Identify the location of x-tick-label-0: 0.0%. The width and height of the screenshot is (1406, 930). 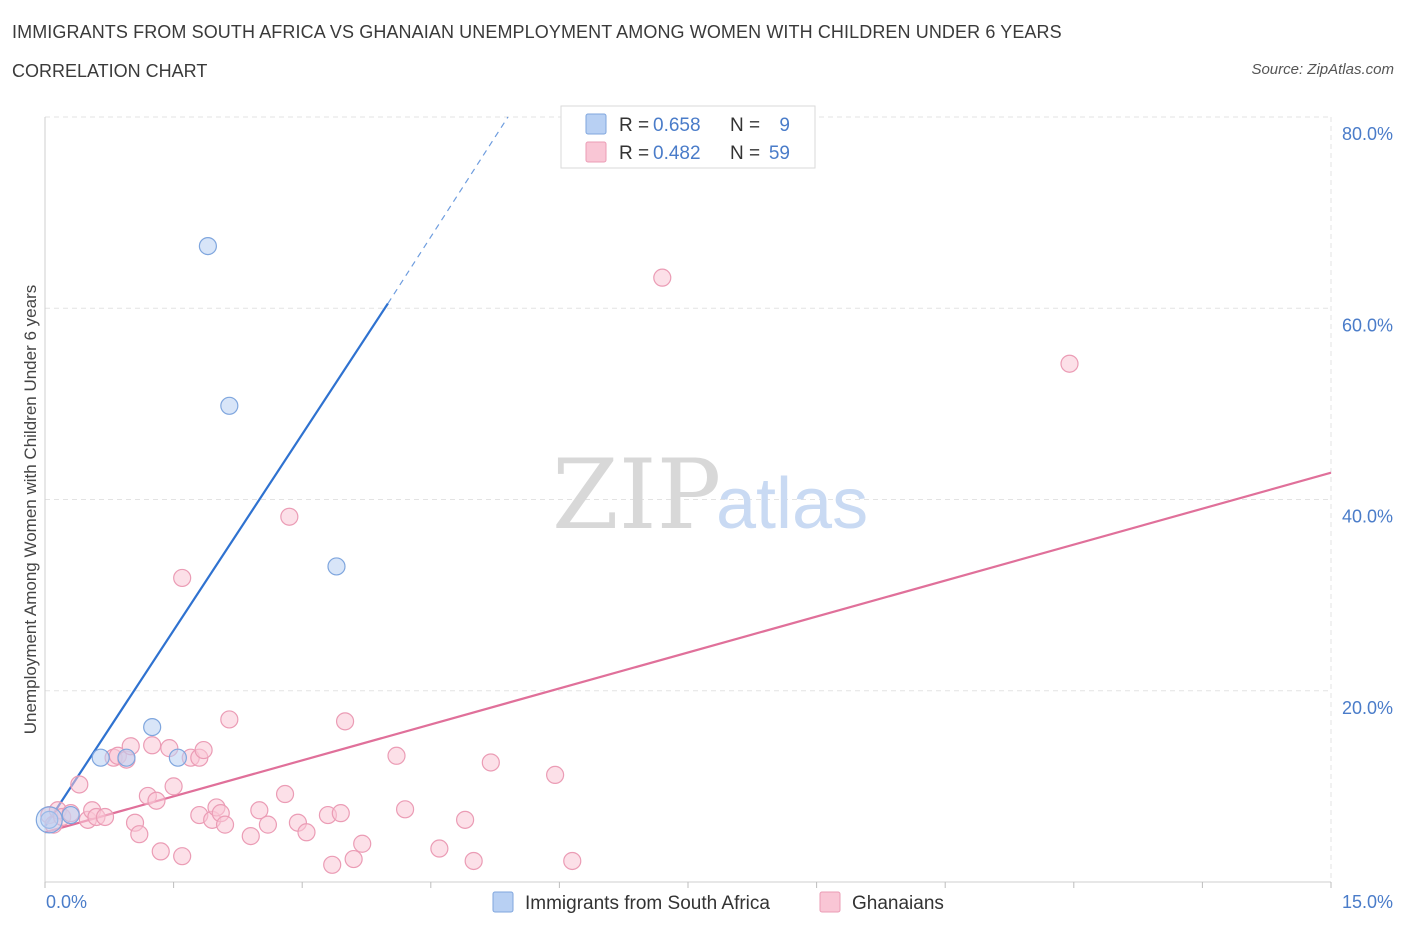
(66, 902).